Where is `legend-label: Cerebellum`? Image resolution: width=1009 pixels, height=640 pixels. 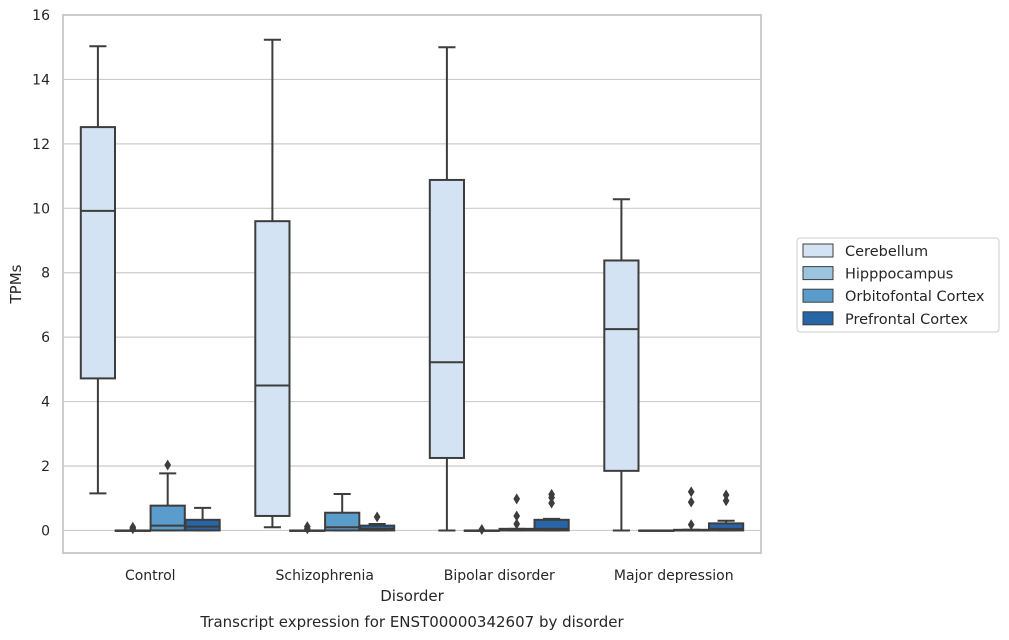 legend-label: Cerebellum is located at coordinates (886, 252).